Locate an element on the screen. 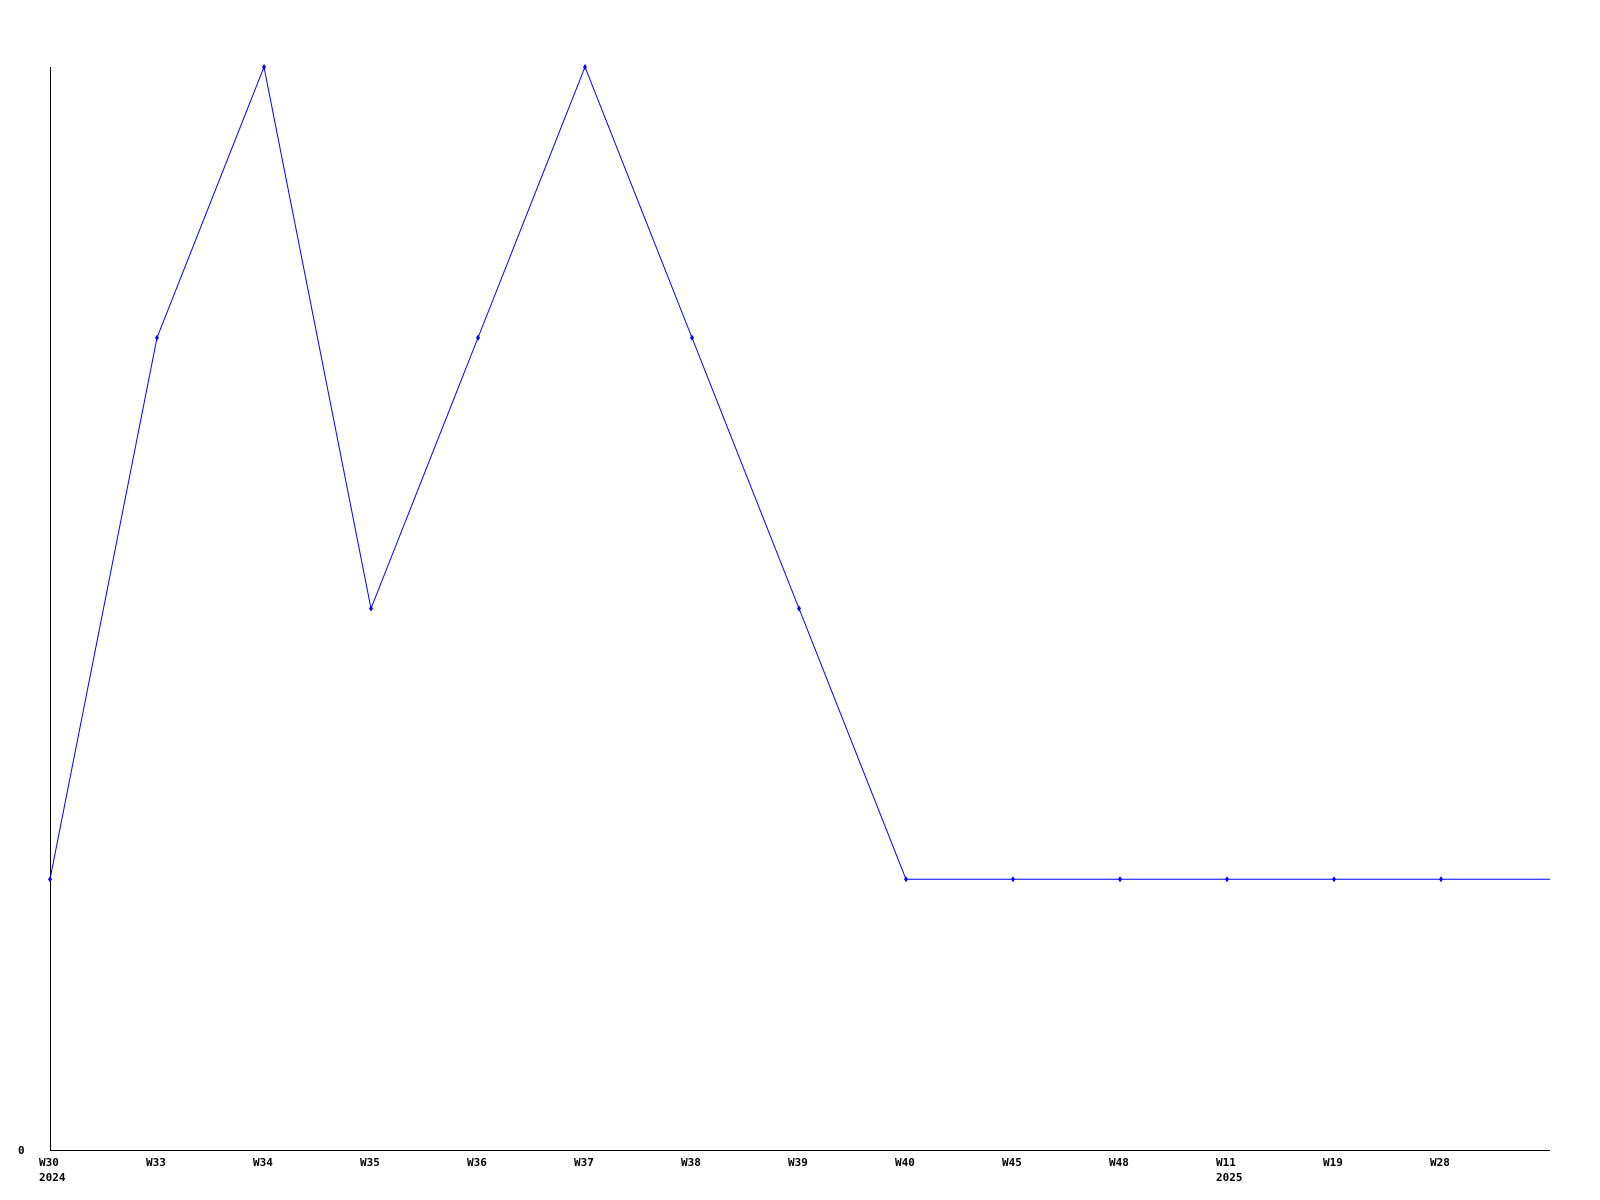  x-tick-label: W39 is located at coordinates (798, 1162).